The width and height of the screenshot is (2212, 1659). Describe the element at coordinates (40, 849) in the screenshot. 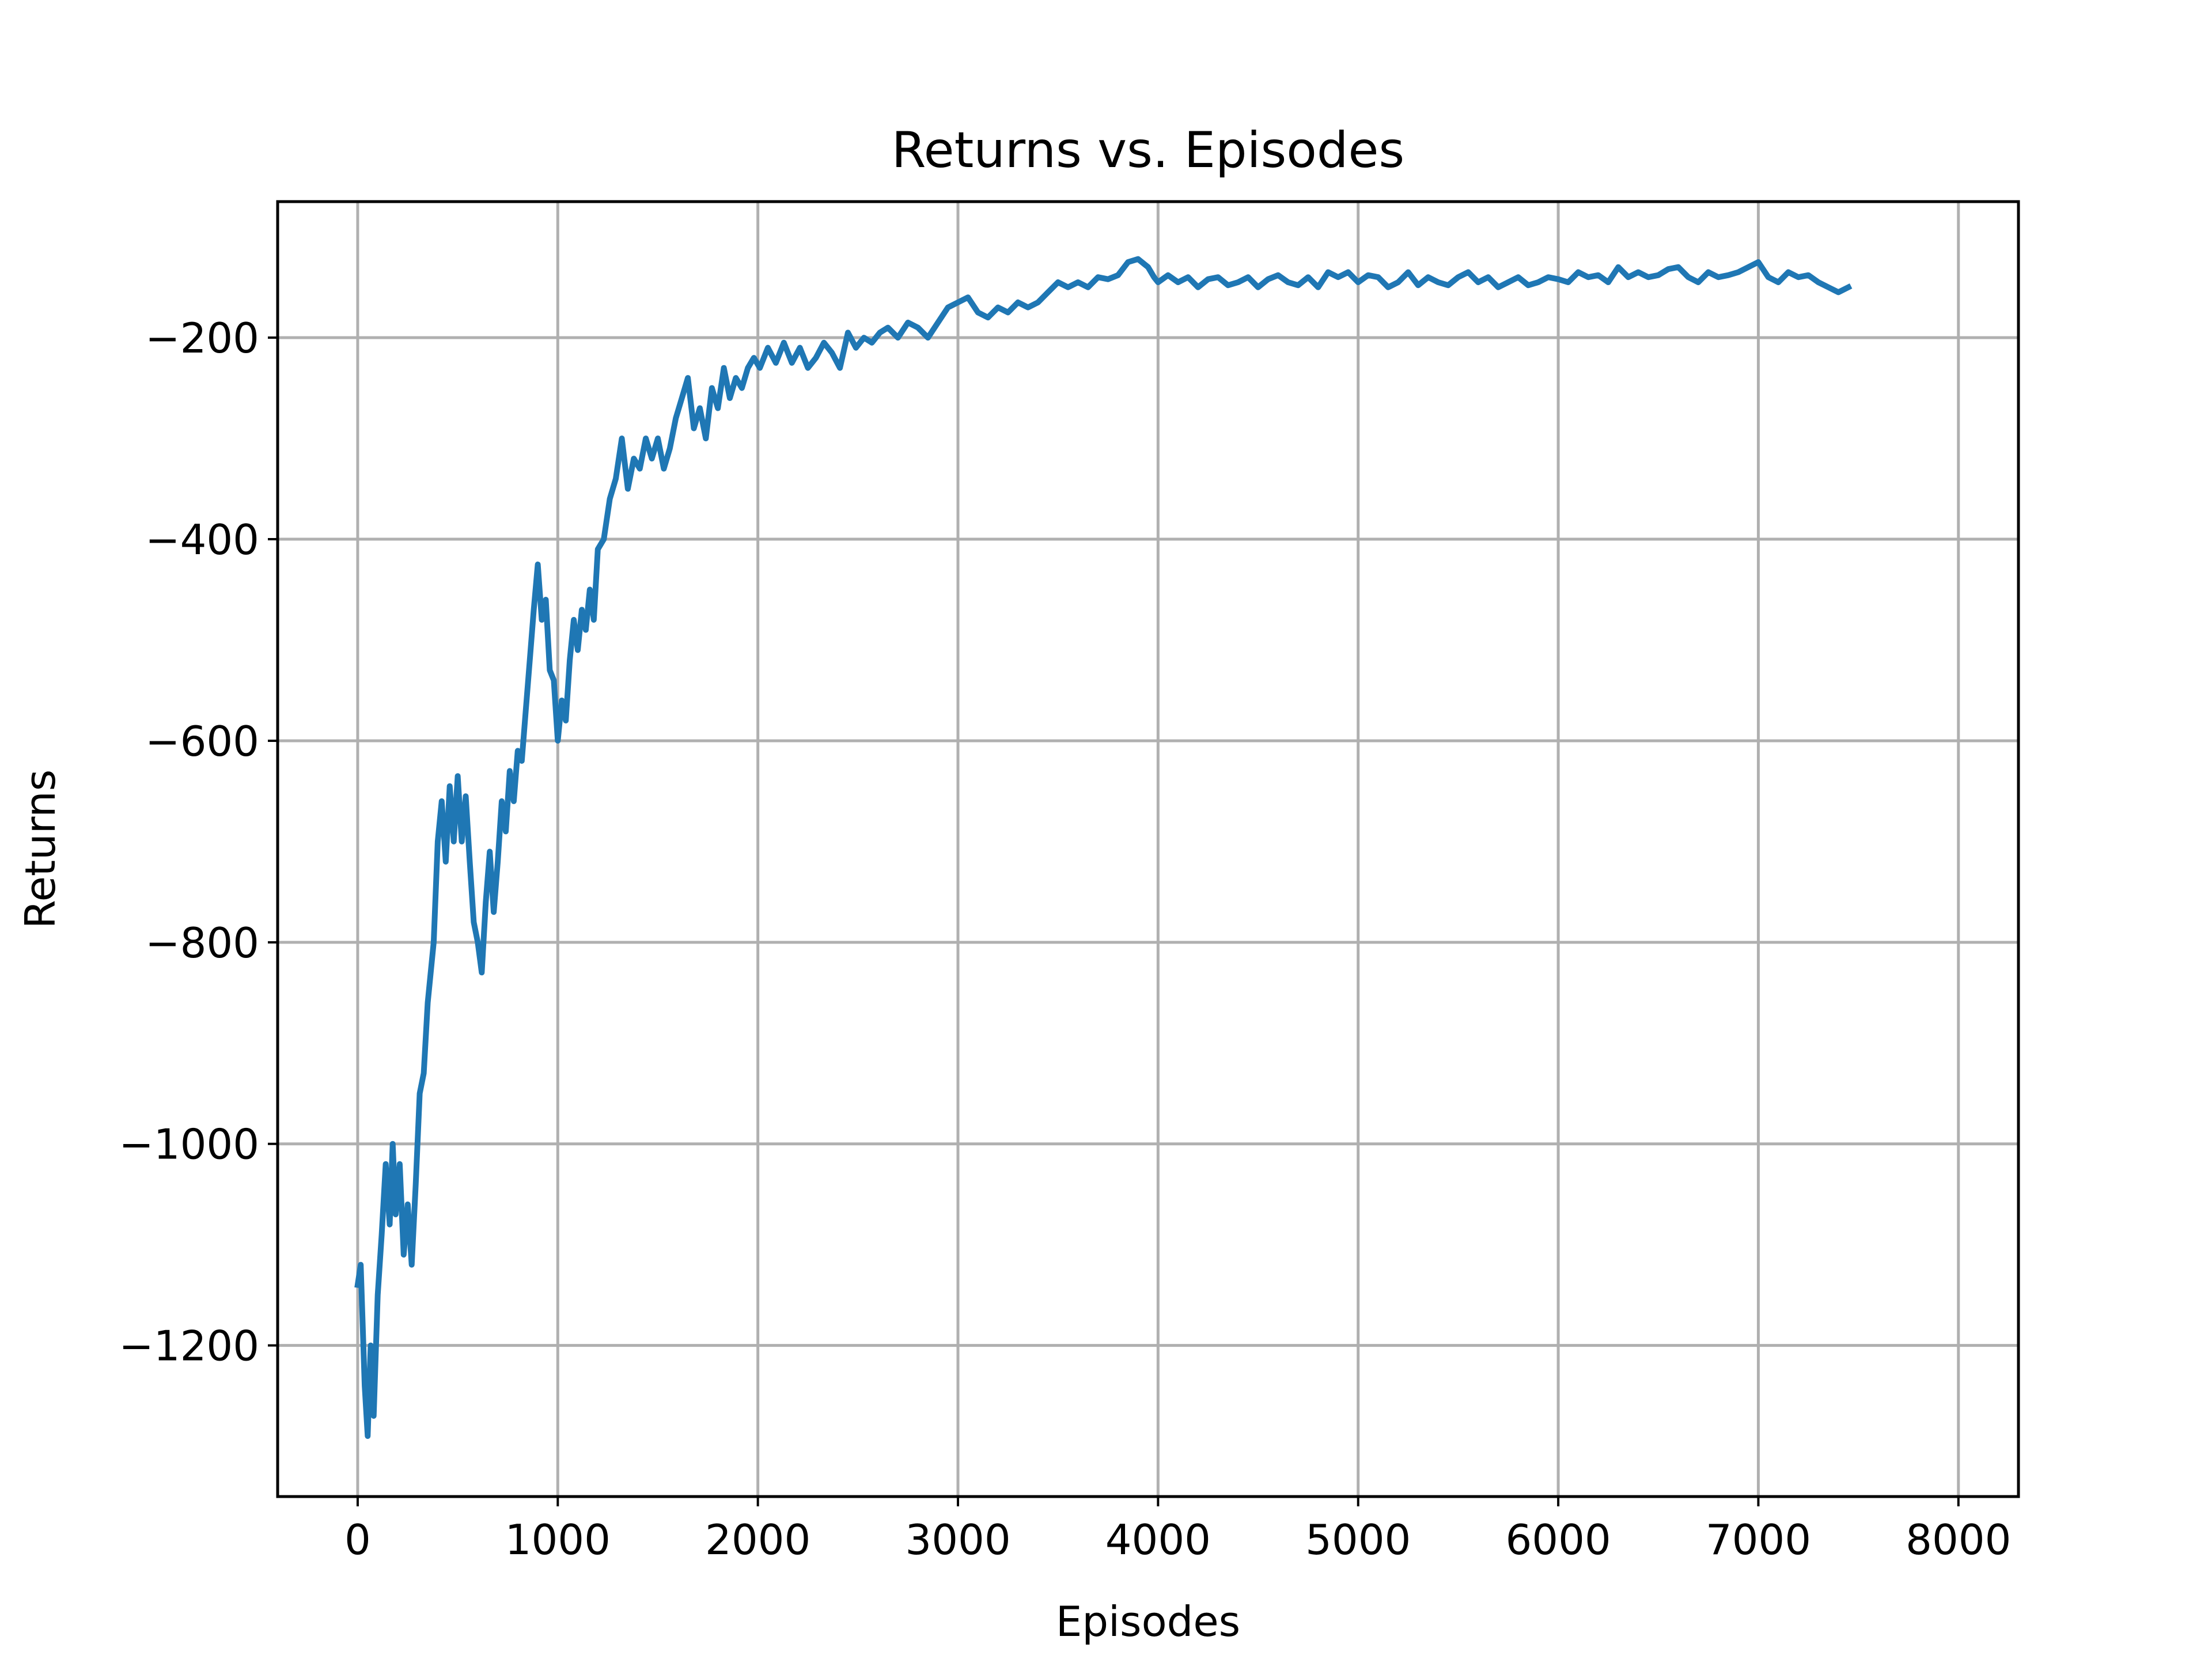

I see `y-axis-label: Returns` at that location.